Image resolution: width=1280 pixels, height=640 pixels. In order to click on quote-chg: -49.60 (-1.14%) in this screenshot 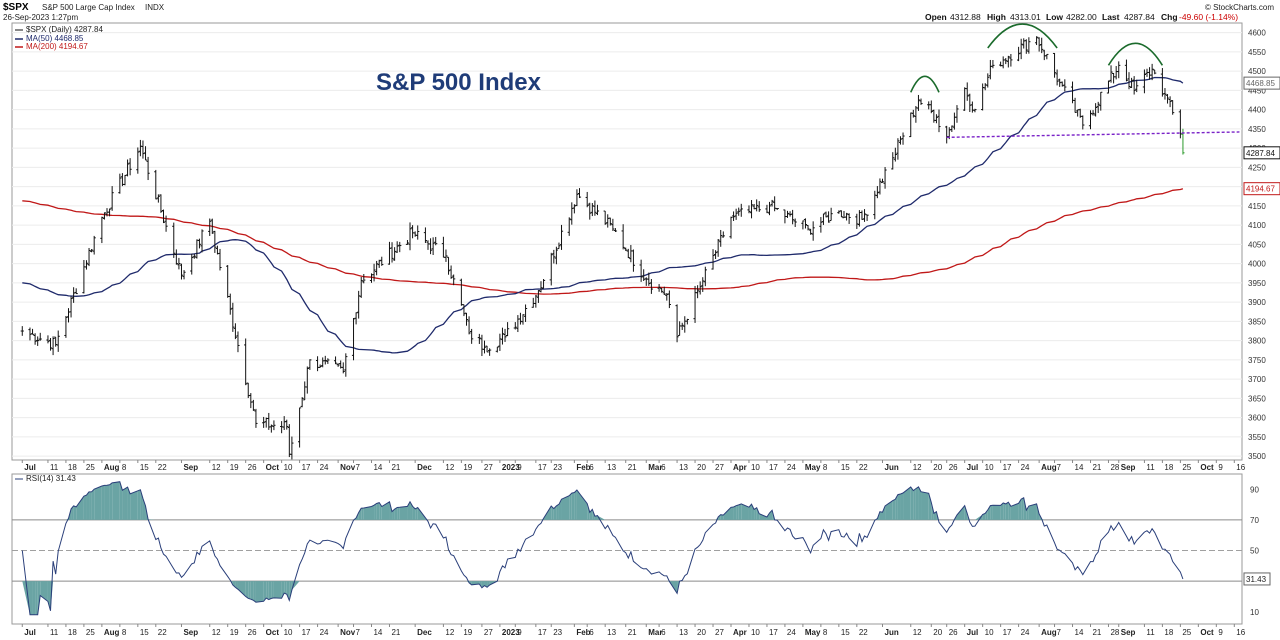, I will do `click(1208, 17)`.